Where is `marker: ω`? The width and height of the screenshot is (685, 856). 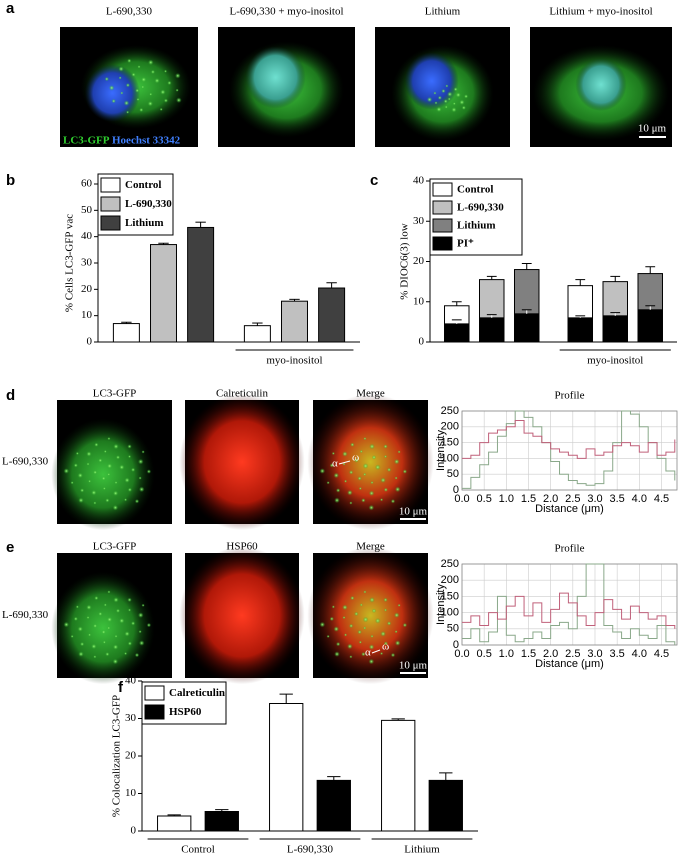
marker: ω is located at coordinates (355, 458).